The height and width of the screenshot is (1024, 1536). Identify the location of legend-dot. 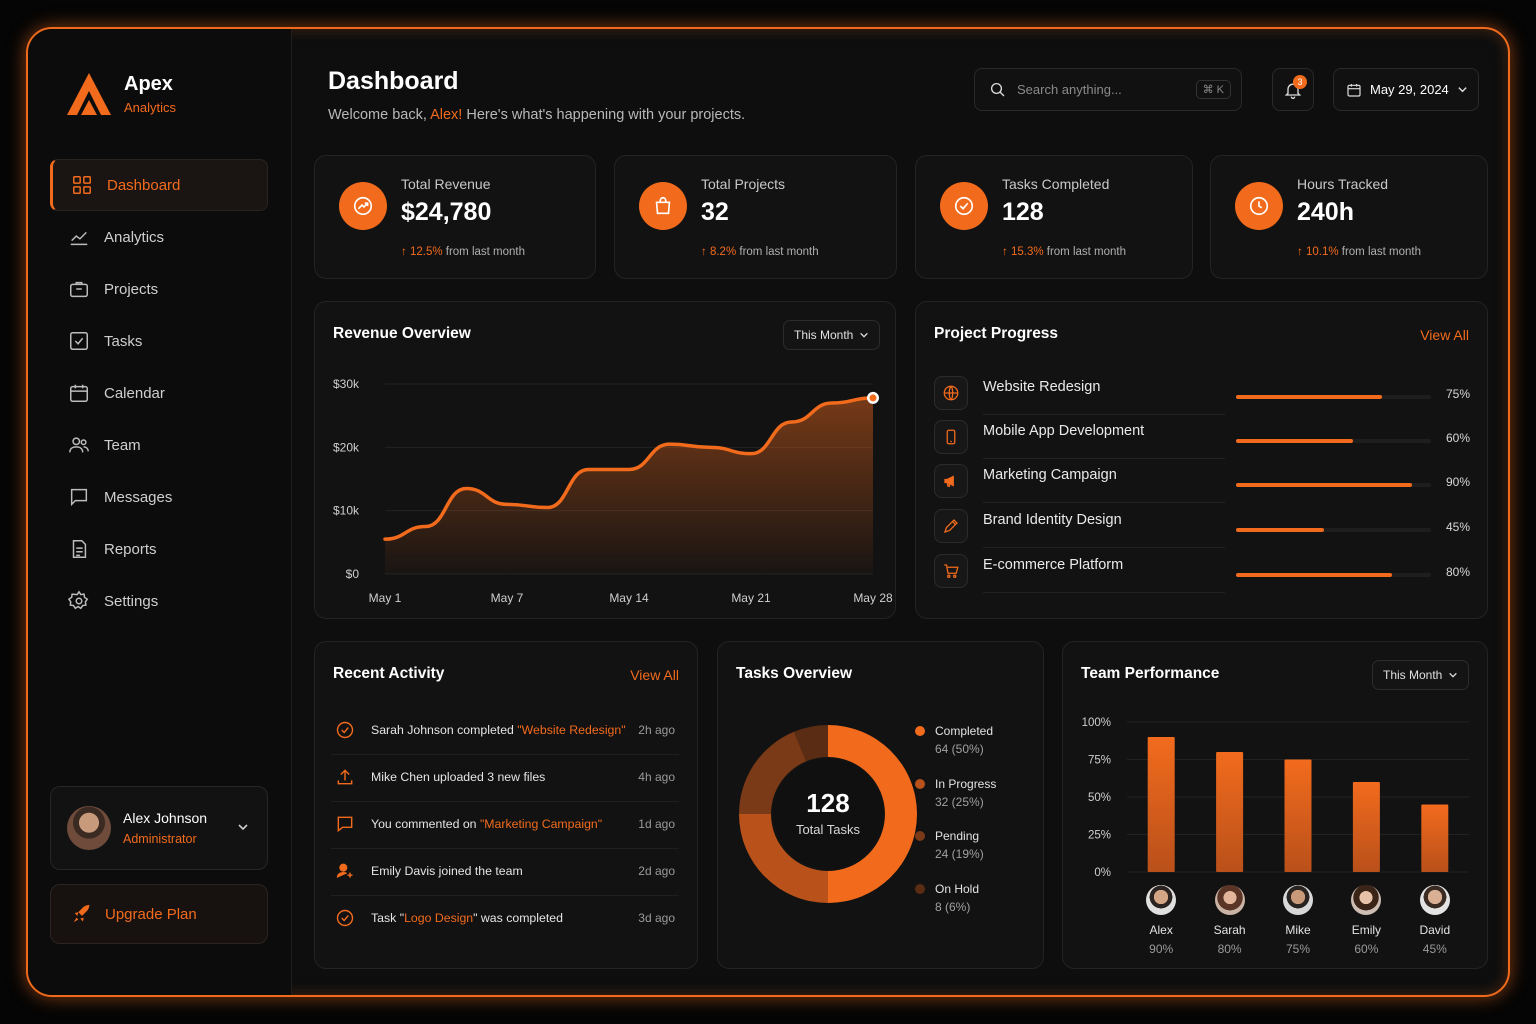
(920, 889).